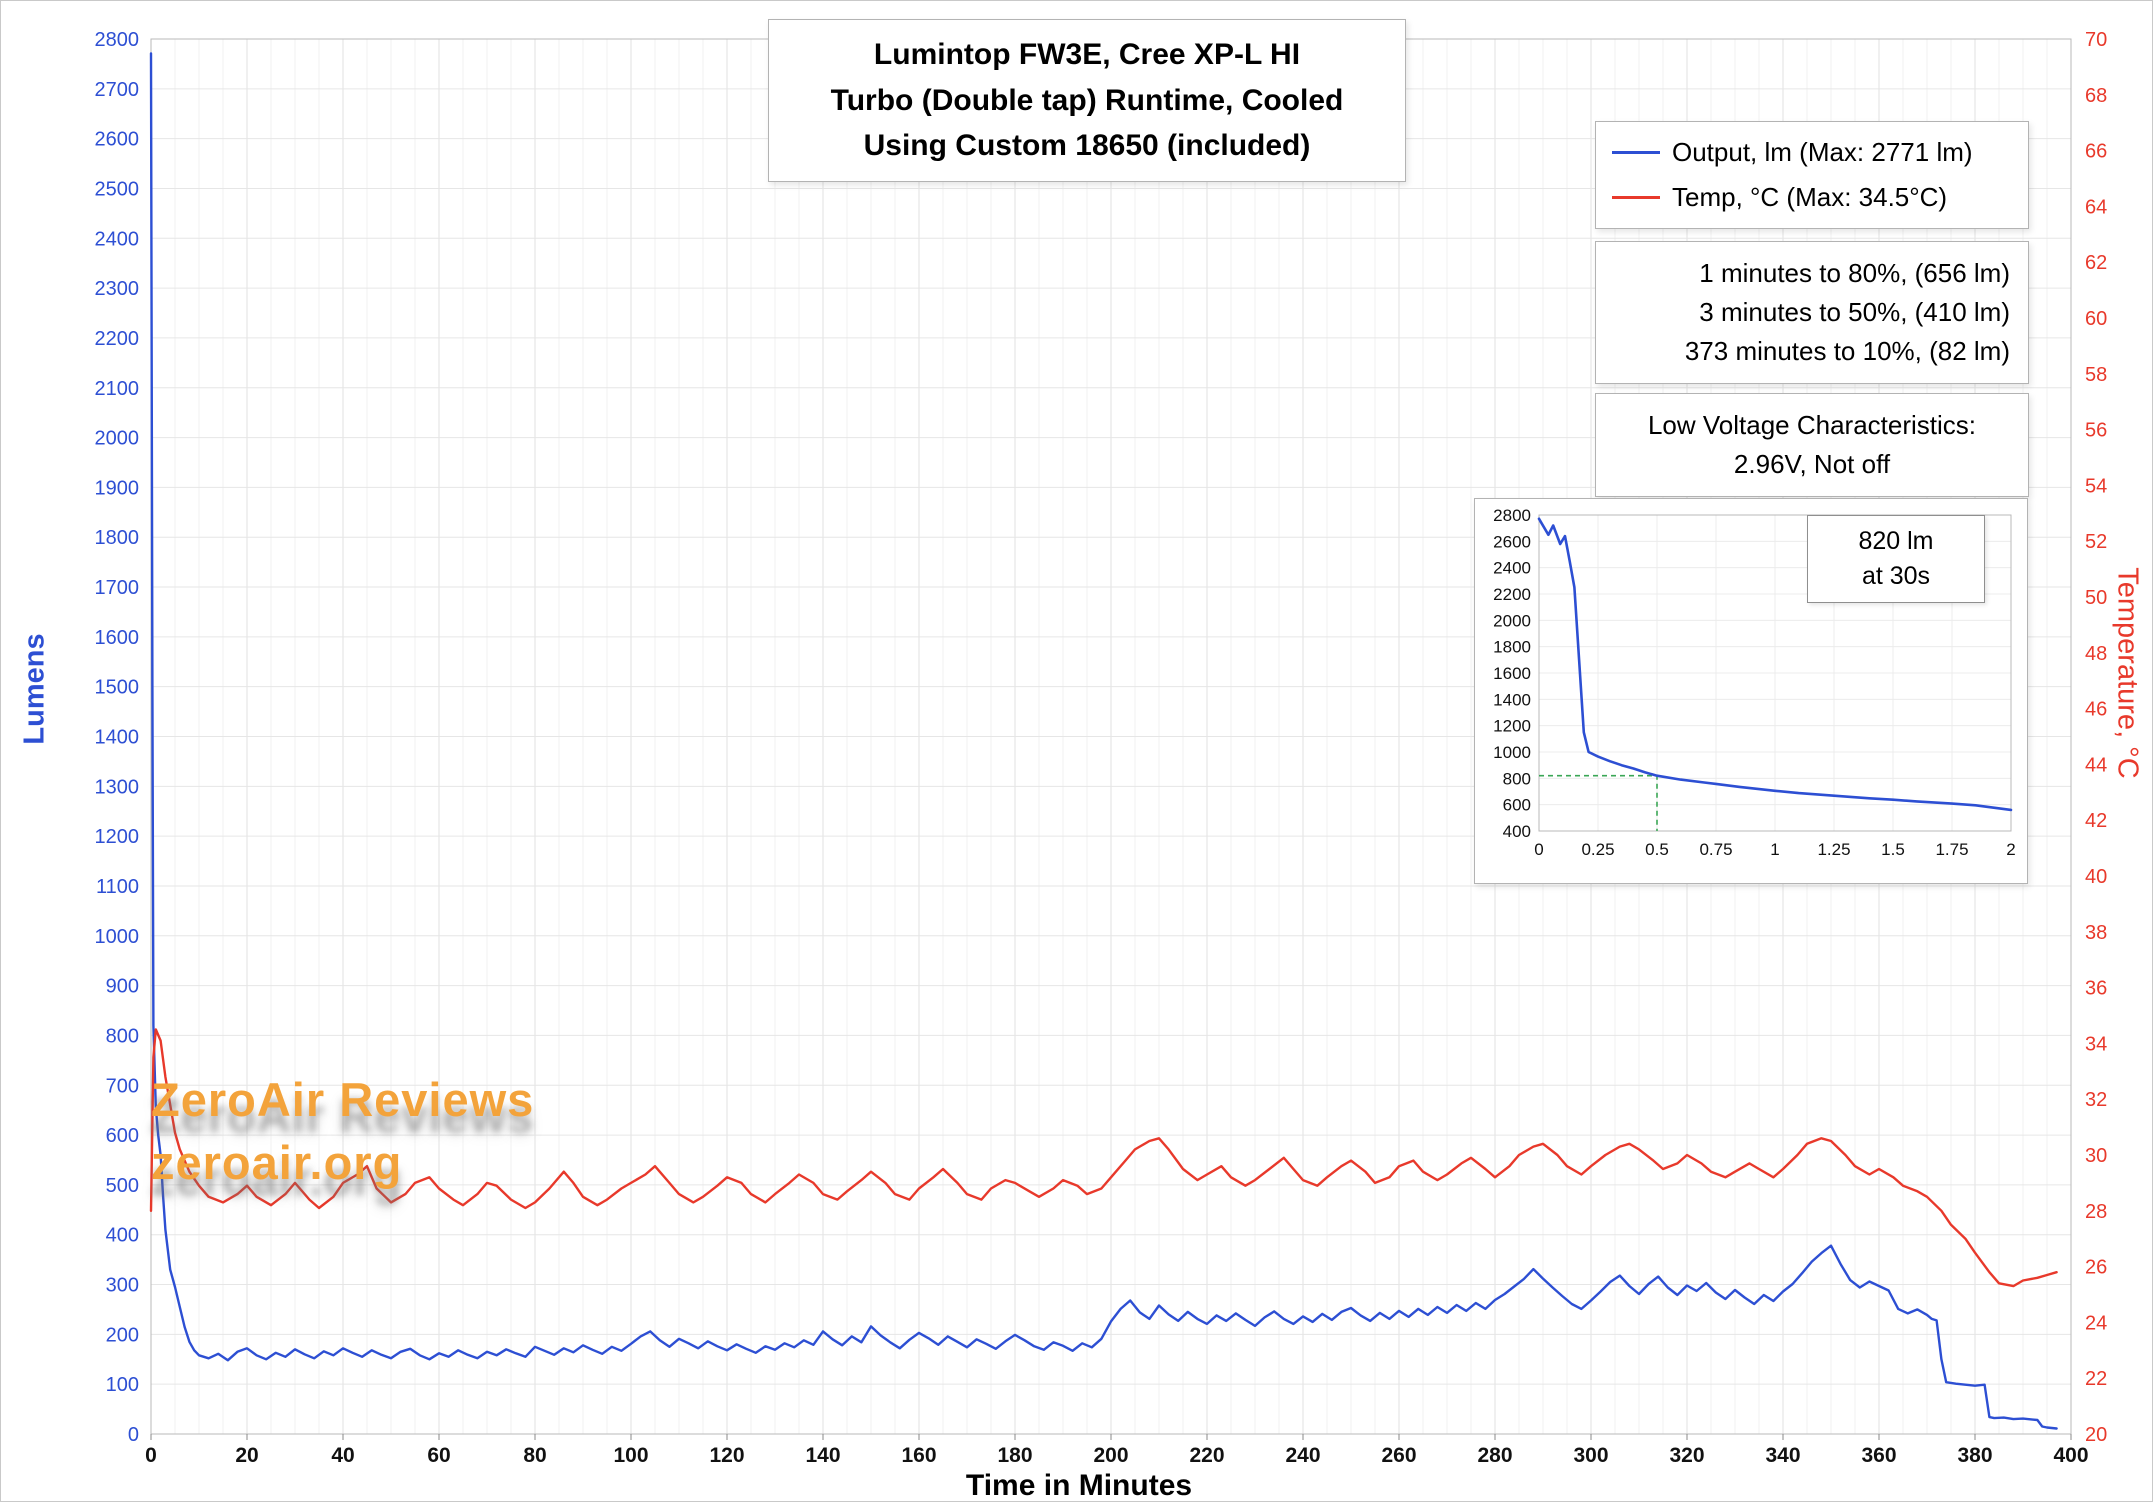 The height and width of the screenshot is (1502, 2153). Describe the element at coordinates (1822, 152) in the screenshot. I see `legend-output-label: Output, lm (Max: 2771 lm)` at that location.